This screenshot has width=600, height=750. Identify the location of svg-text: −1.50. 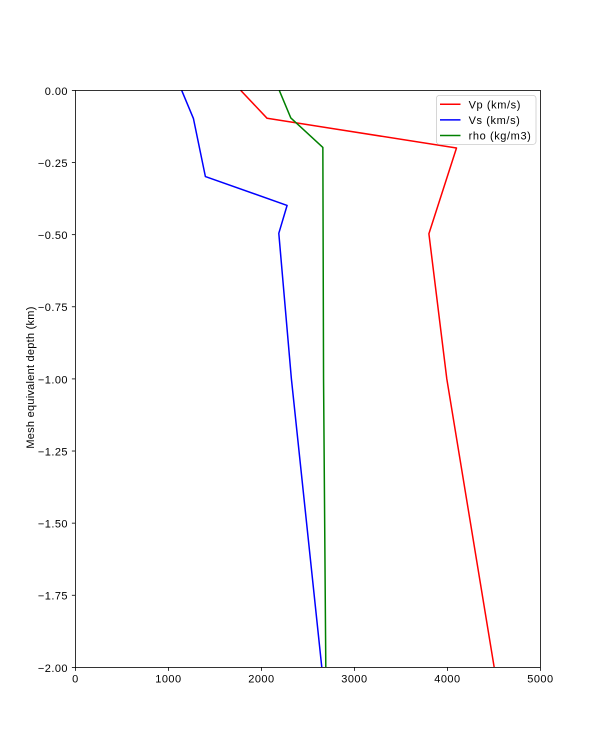
(53, 525).